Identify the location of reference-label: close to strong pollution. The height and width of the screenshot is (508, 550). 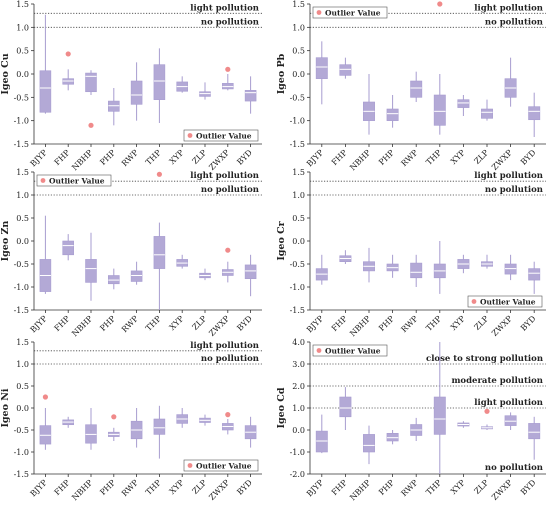
(484, 359).